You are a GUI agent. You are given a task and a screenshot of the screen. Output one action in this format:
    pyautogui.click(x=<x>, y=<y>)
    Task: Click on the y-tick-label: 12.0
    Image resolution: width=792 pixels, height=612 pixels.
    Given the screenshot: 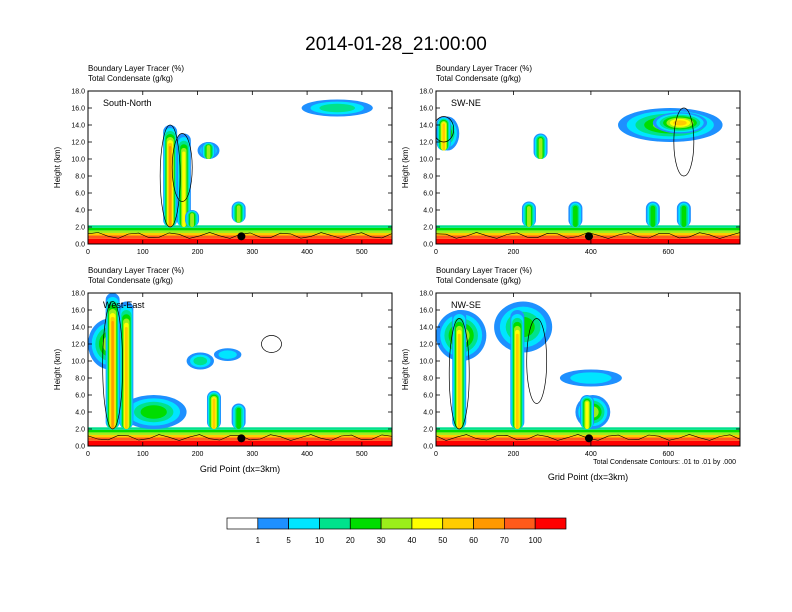 What is the action you would take?
    pyautogui.click(x=426, y=345)
    